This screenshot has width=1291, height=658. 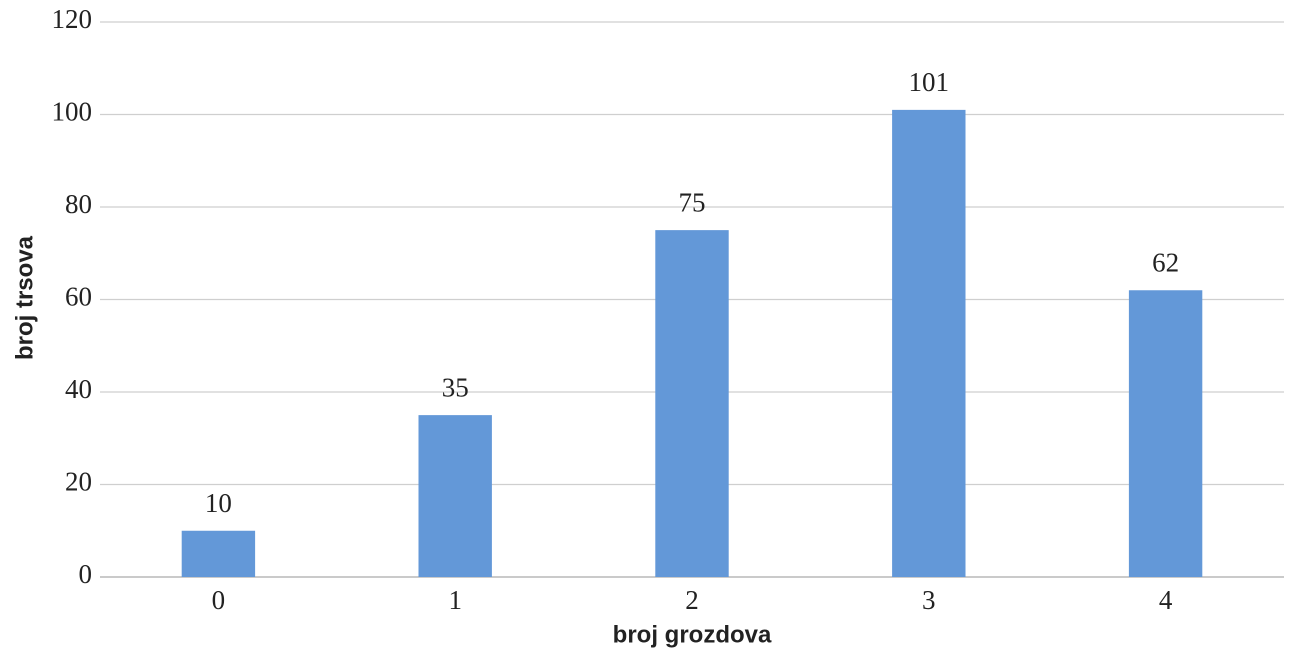 I want to click on y-tick-label: 40, so click(x=78, y=389).